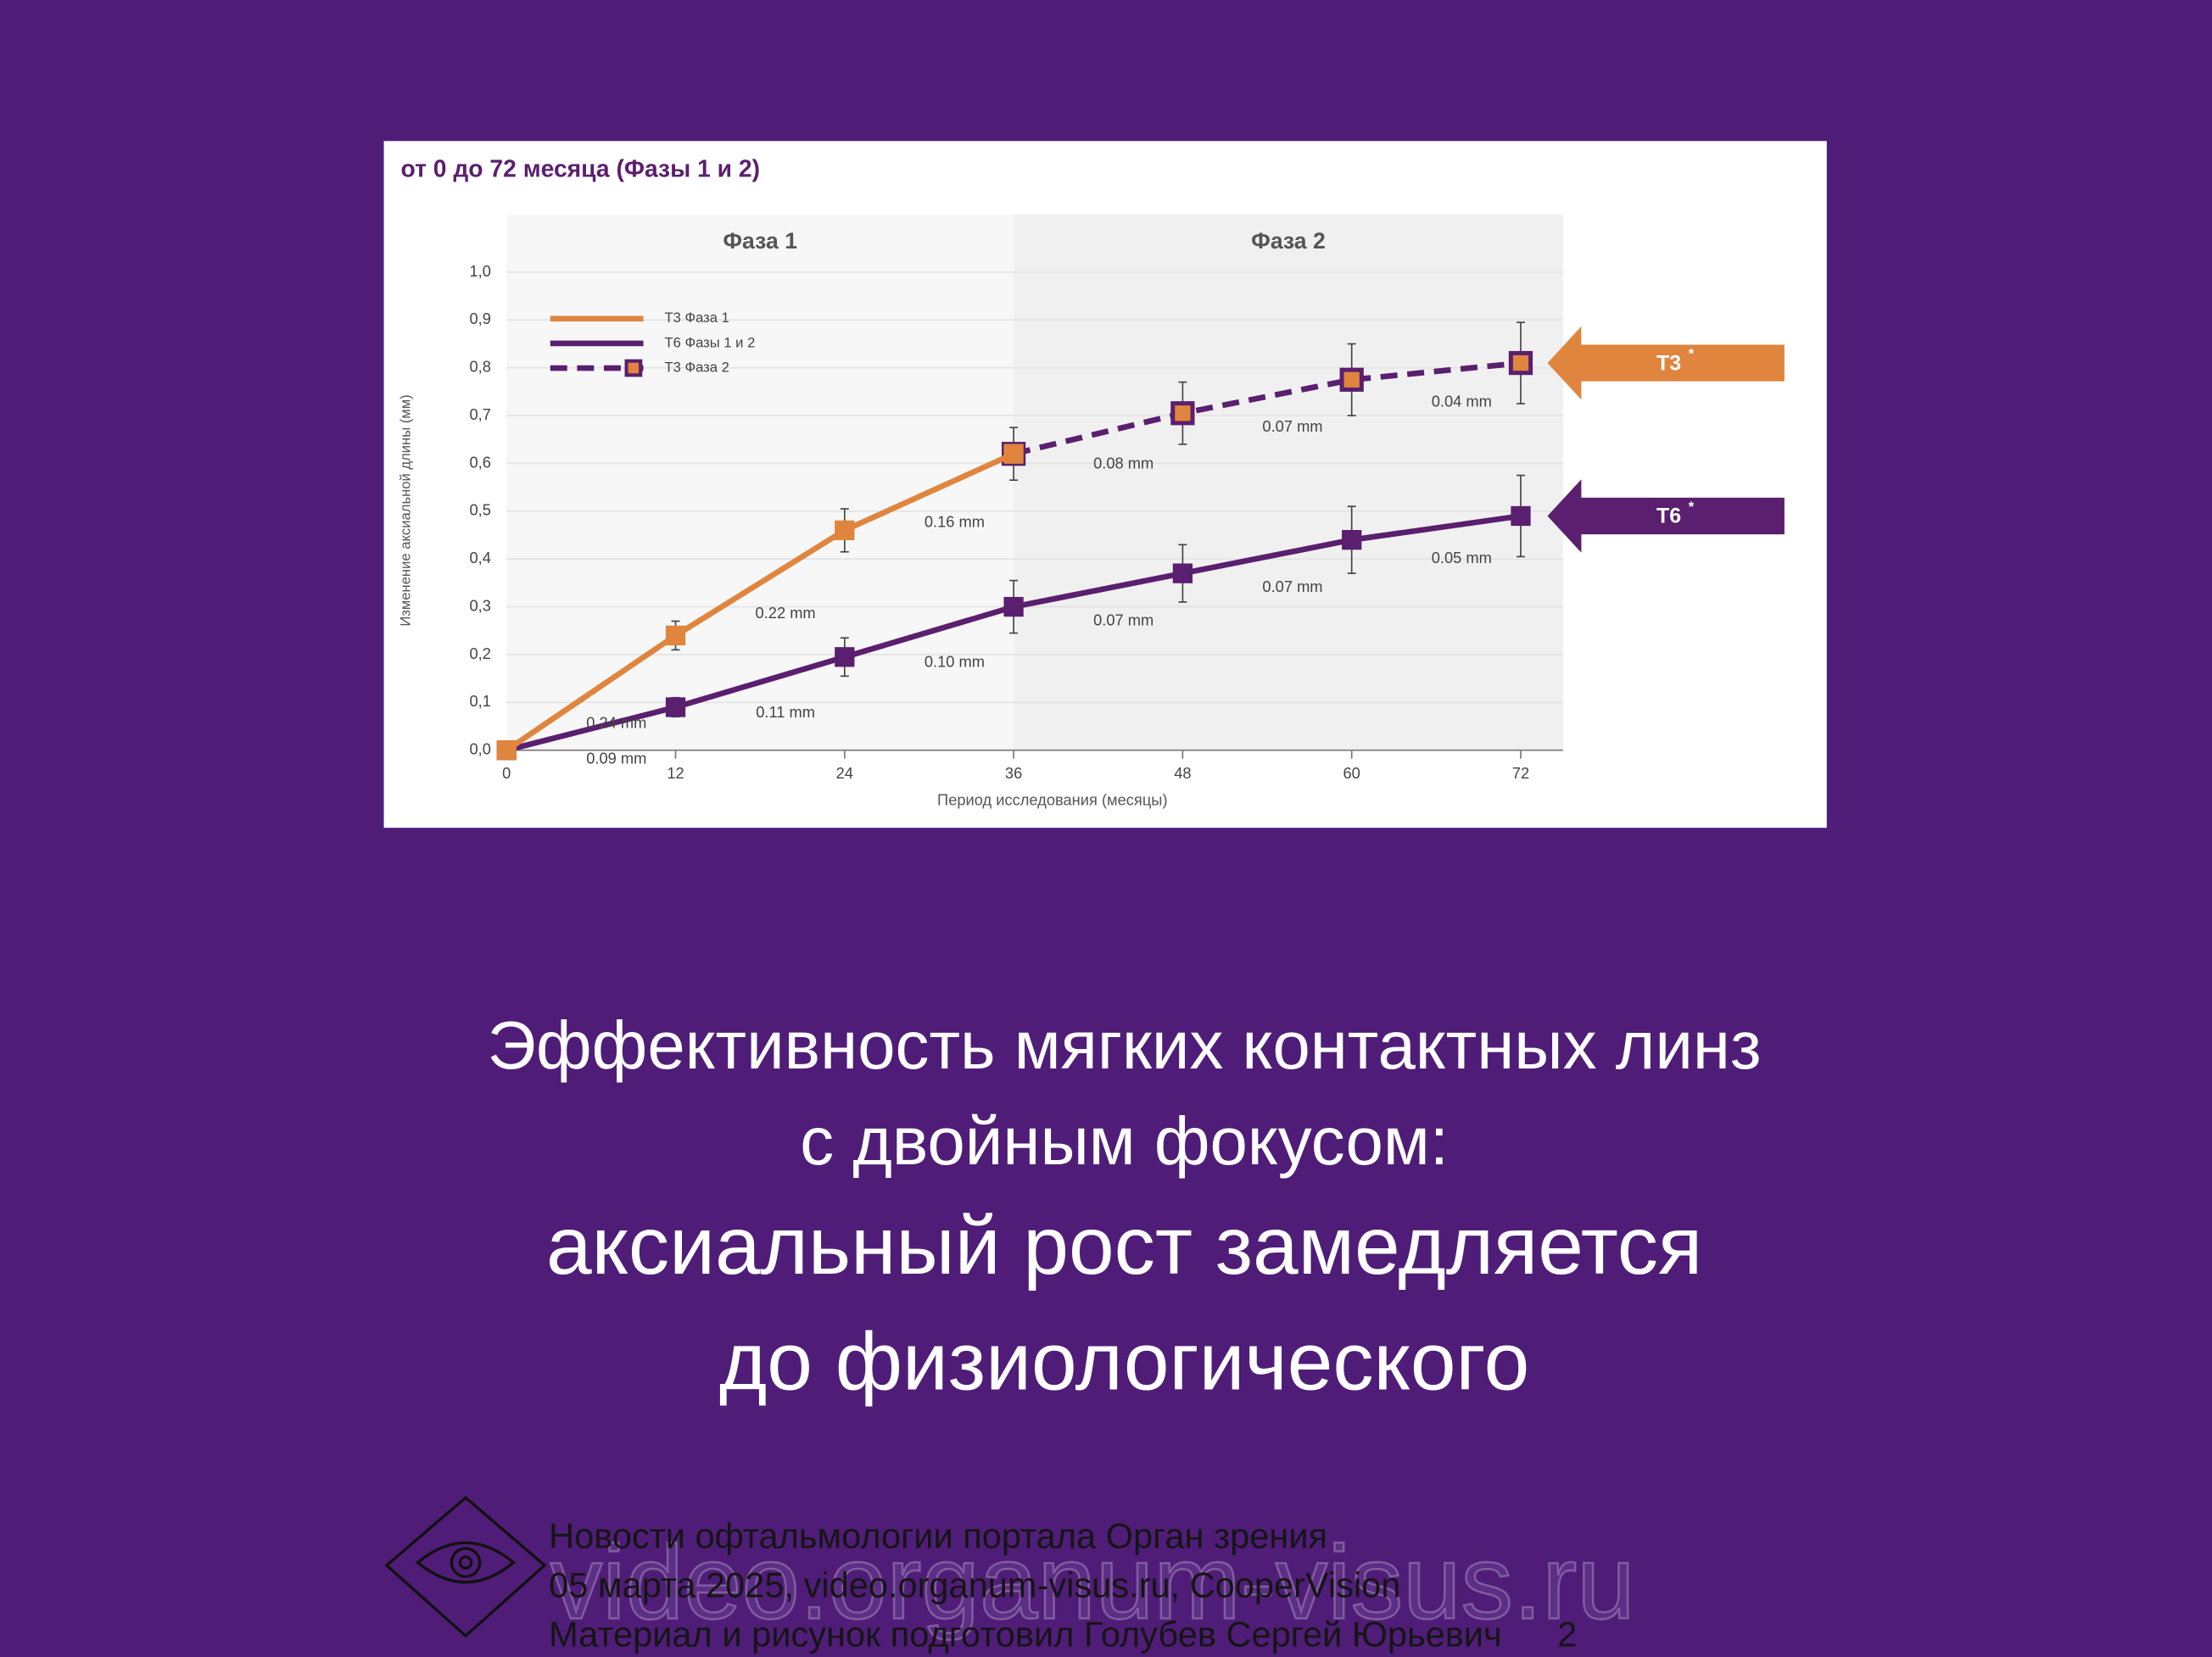 The width and height of the screenshot is (2212, 1657). I want to click on y-tick-label: 0,6, so click(481, 462).